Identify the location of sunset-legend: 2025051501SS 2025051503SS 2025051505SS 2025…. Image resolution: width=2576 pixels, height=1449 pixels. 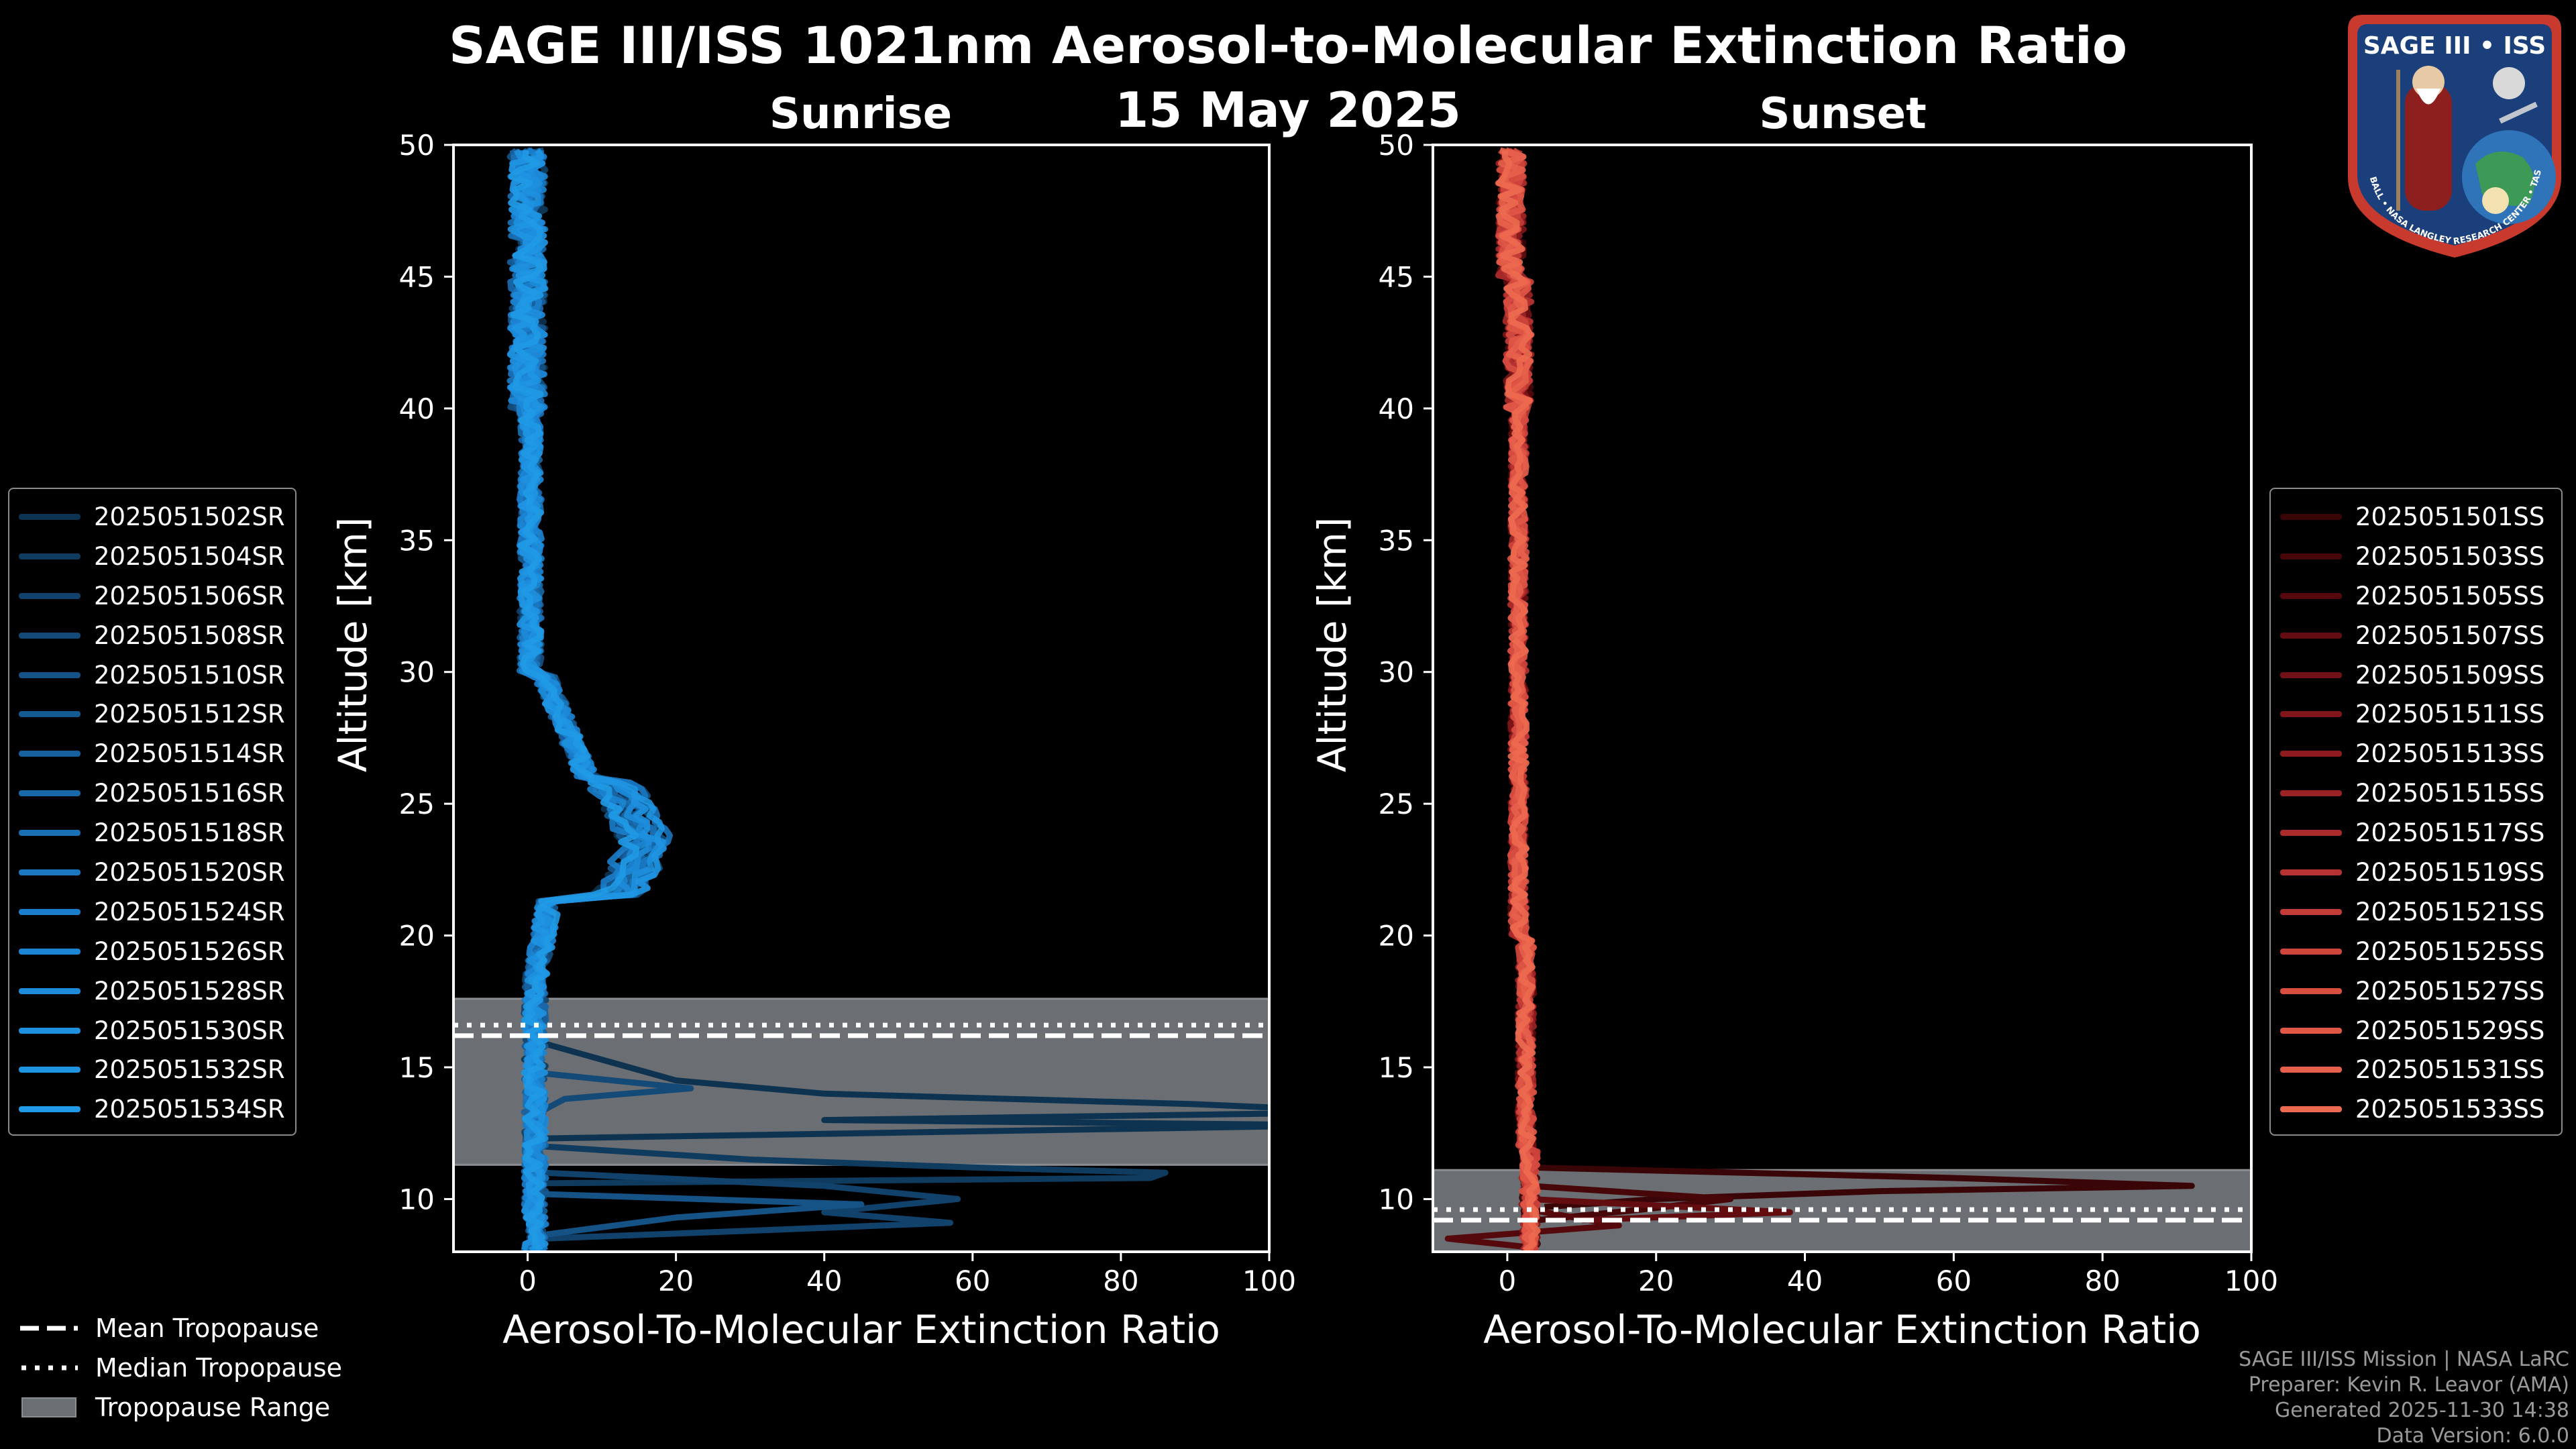
(2416, 812).